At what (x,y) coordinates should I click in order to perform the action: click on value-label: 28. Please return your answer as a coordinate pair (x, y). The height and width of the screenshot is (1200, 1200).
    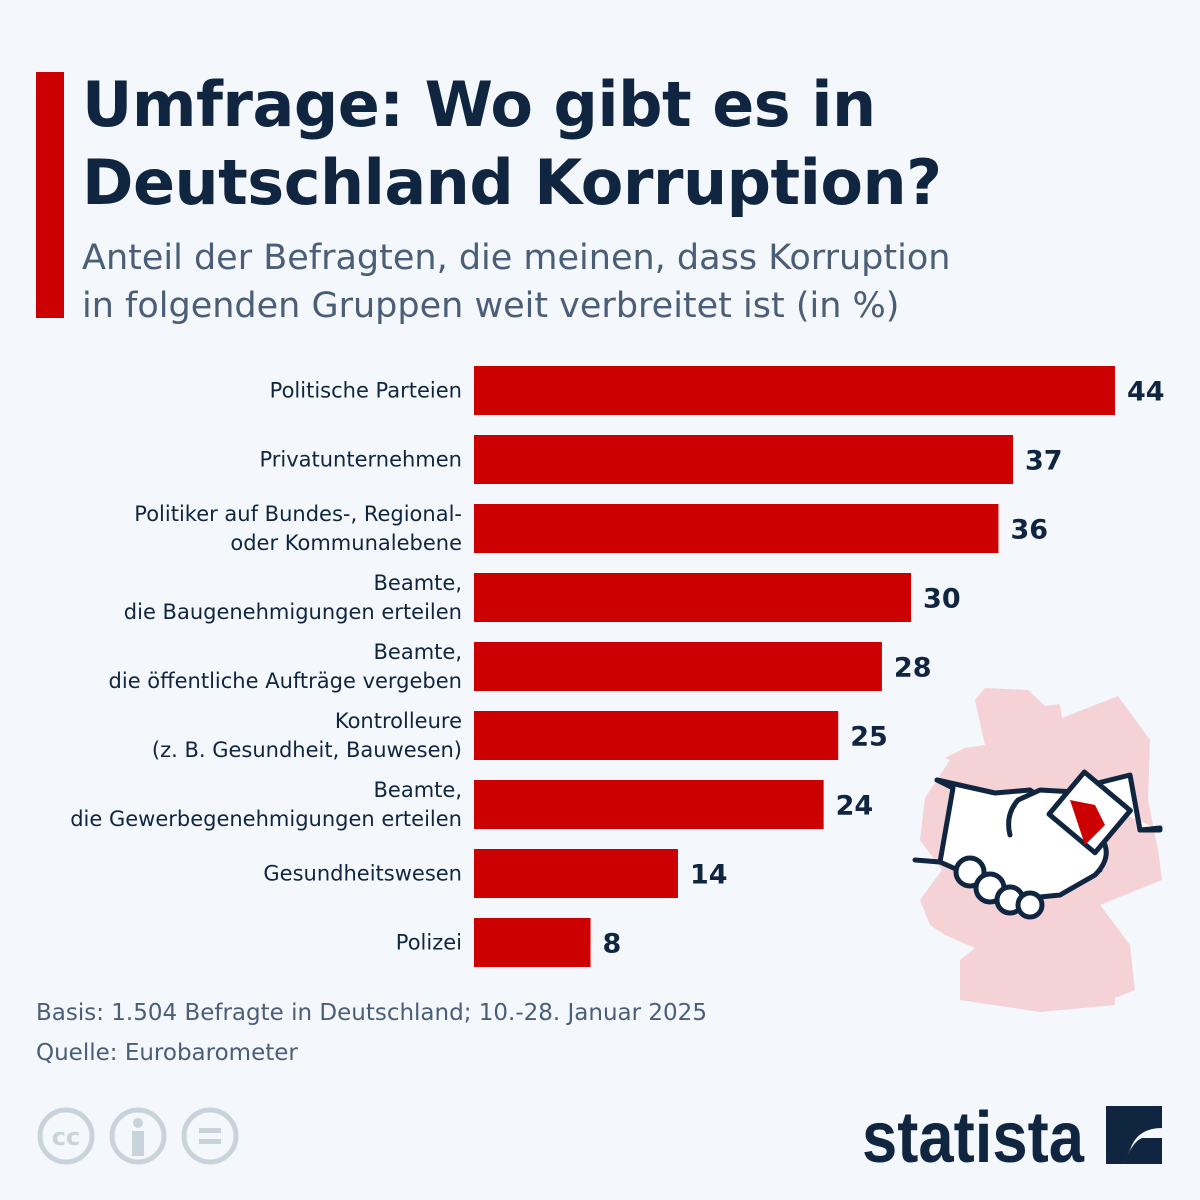
    Looking at the image, I should click on (913, 668).